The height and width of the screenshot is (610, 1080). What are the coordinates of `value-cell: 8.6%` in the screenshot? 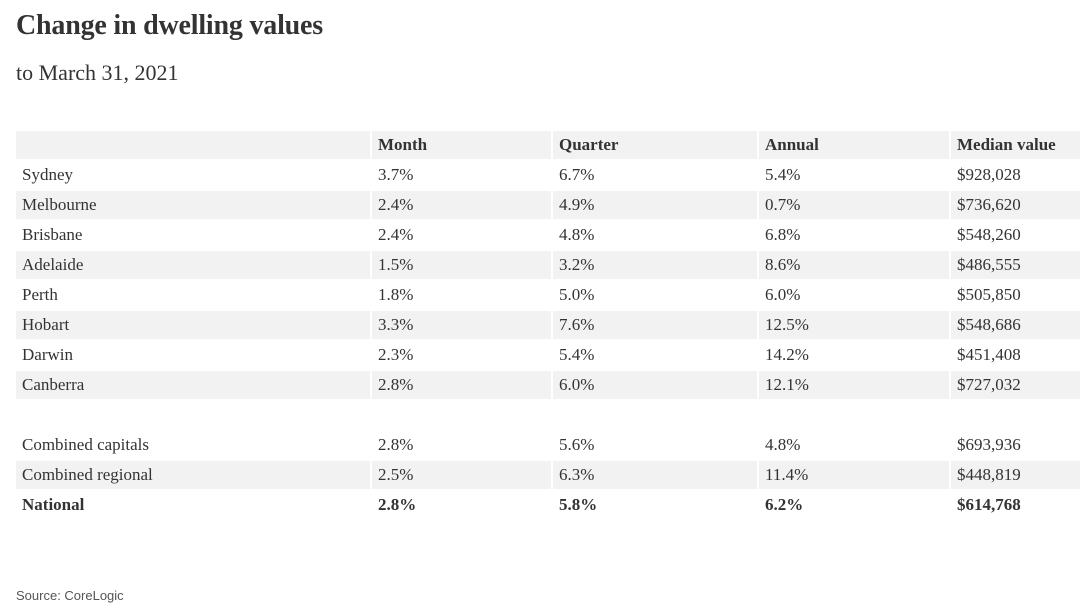 It's located at (854, 265).